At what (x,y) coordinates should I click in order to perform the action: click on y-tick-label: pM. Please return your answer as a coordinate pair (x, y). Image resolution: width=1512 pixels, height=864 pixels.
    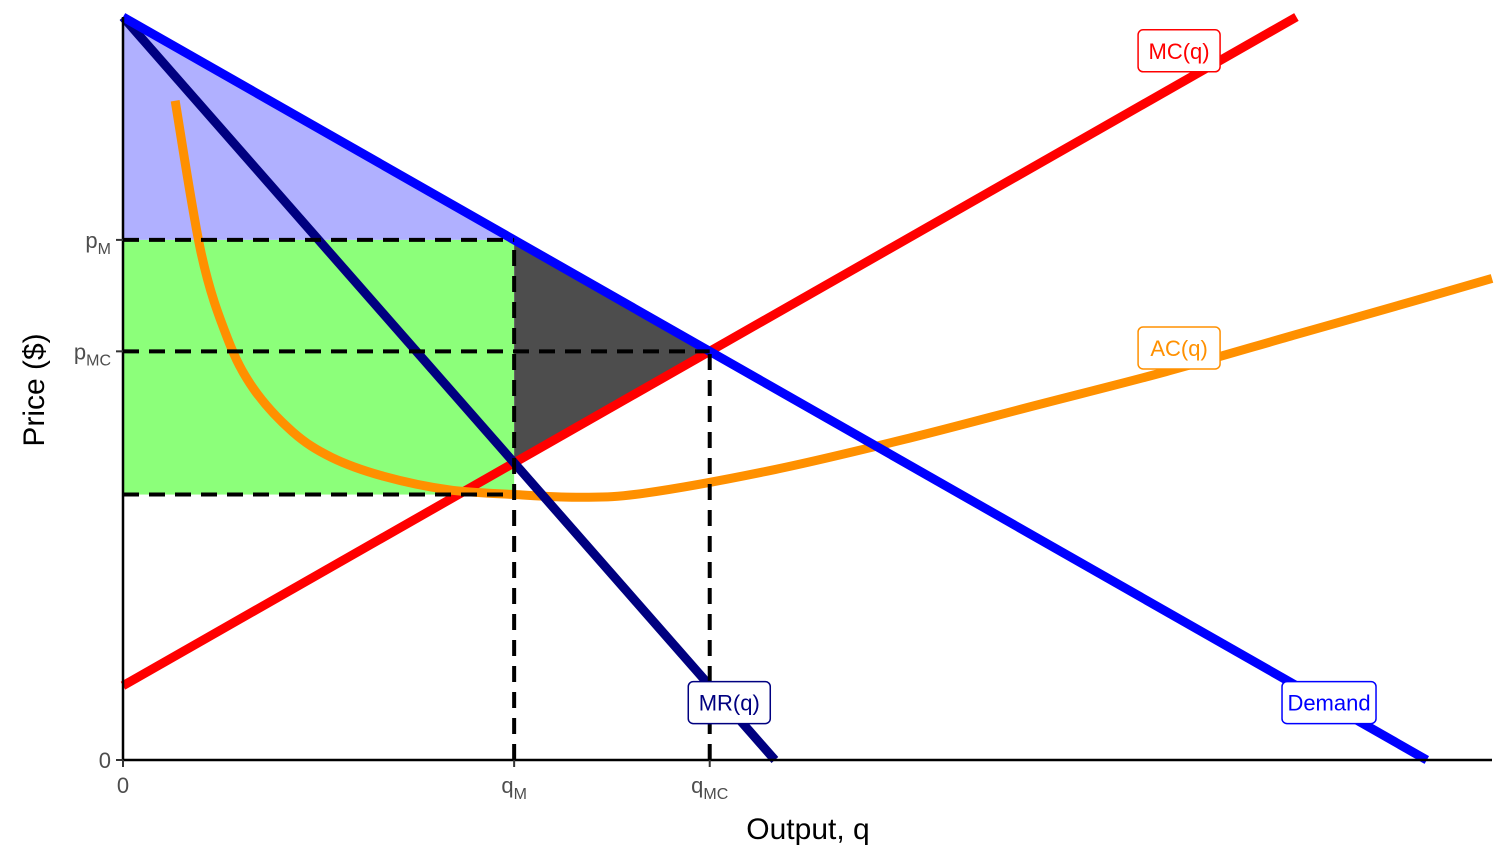
    Looking at the image, I should click on (98, 243).